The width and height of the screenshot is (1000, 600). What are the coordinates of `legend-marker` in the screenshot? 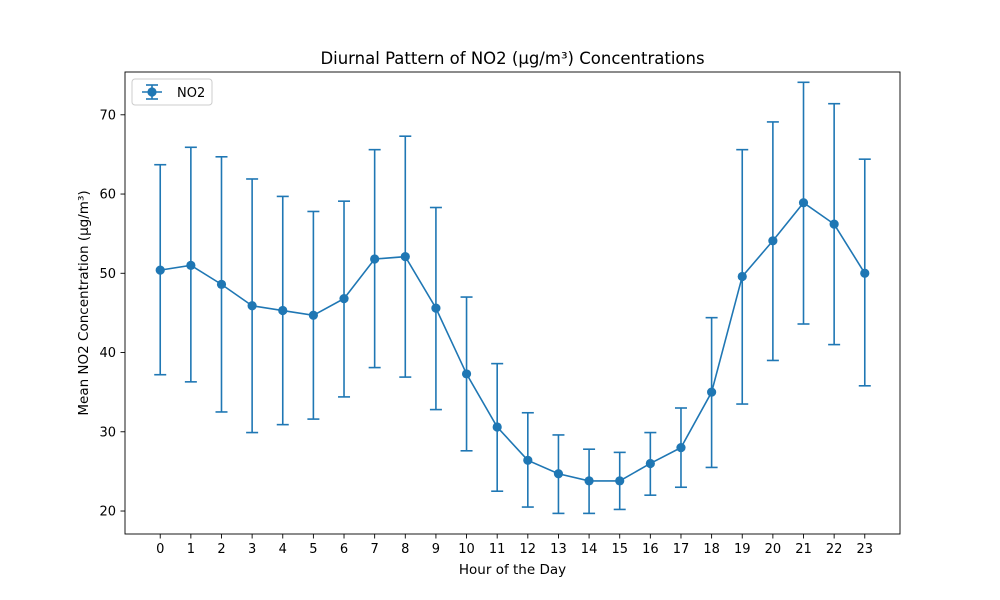 It's located at (152, 92).